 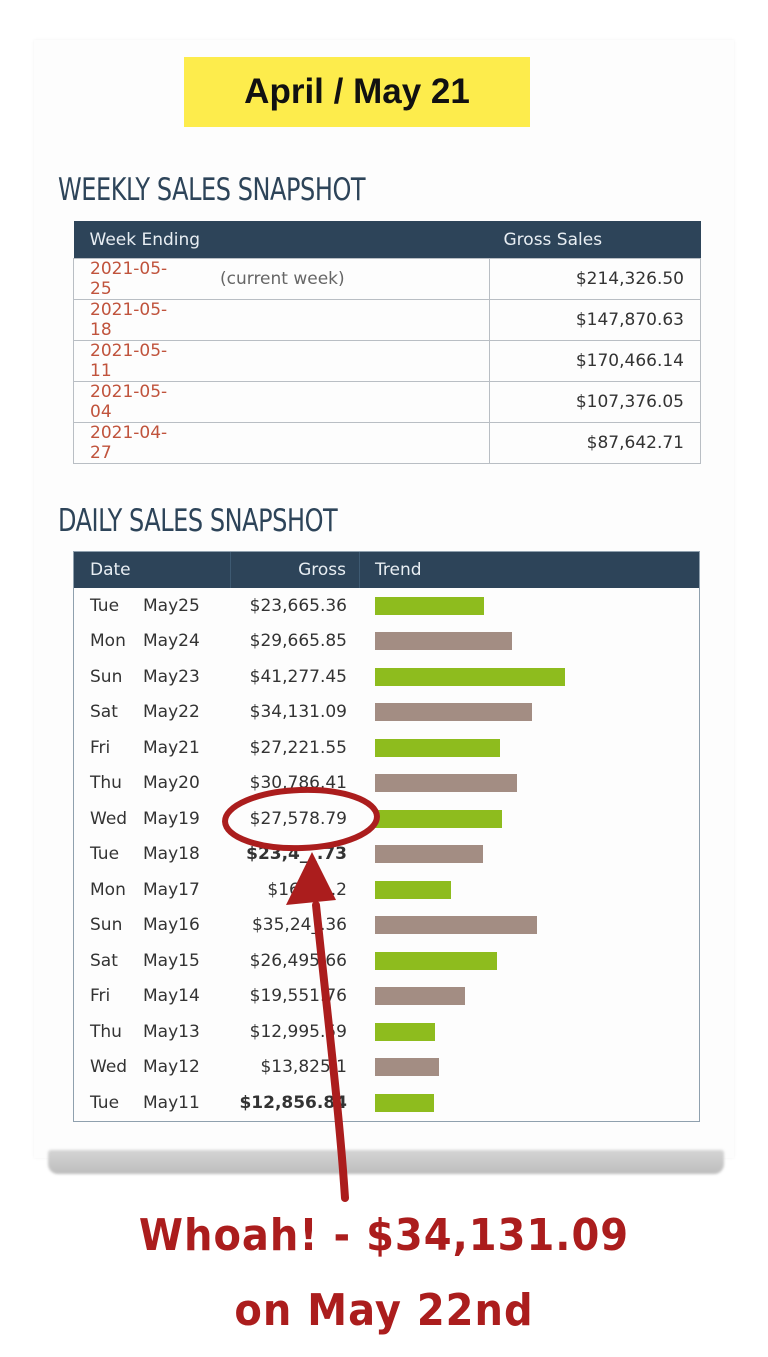 What do you see at coordinates (293, 1102) in the screenshot?
I see `daily-gross: $12,856.84` at bounding box center [293, 1102].